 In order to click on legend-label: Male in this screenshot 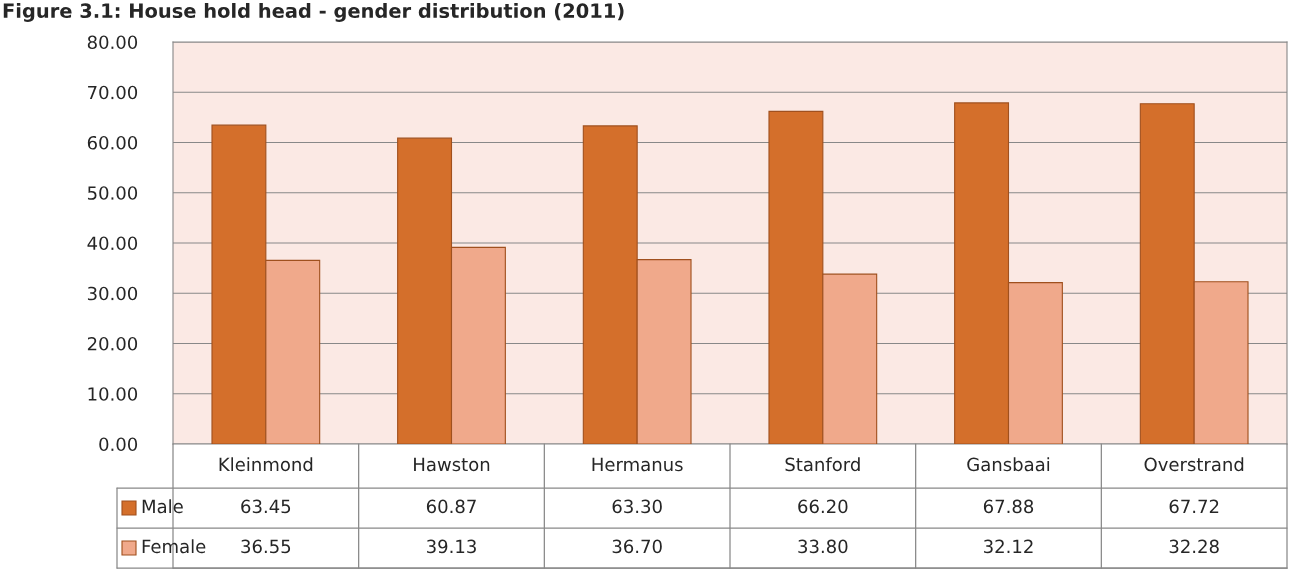, I will do `click(162, 506)`.